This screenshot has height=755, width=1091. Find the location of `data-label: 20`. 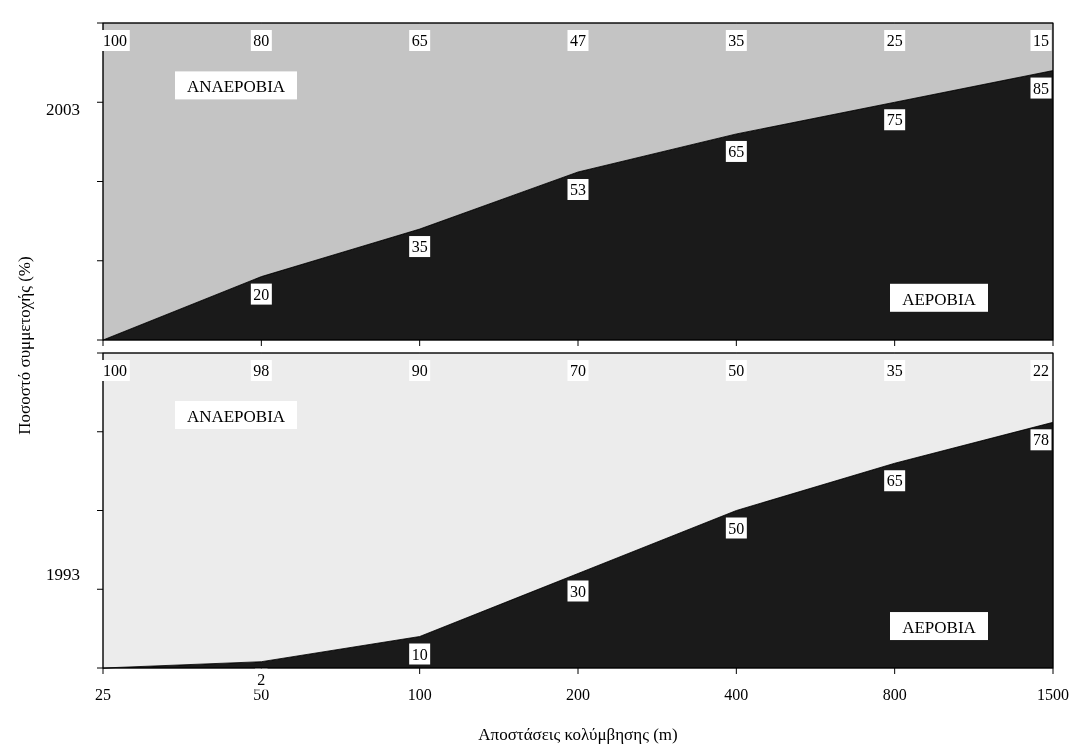

data-label: 20 is located at coordinates (261, 294).